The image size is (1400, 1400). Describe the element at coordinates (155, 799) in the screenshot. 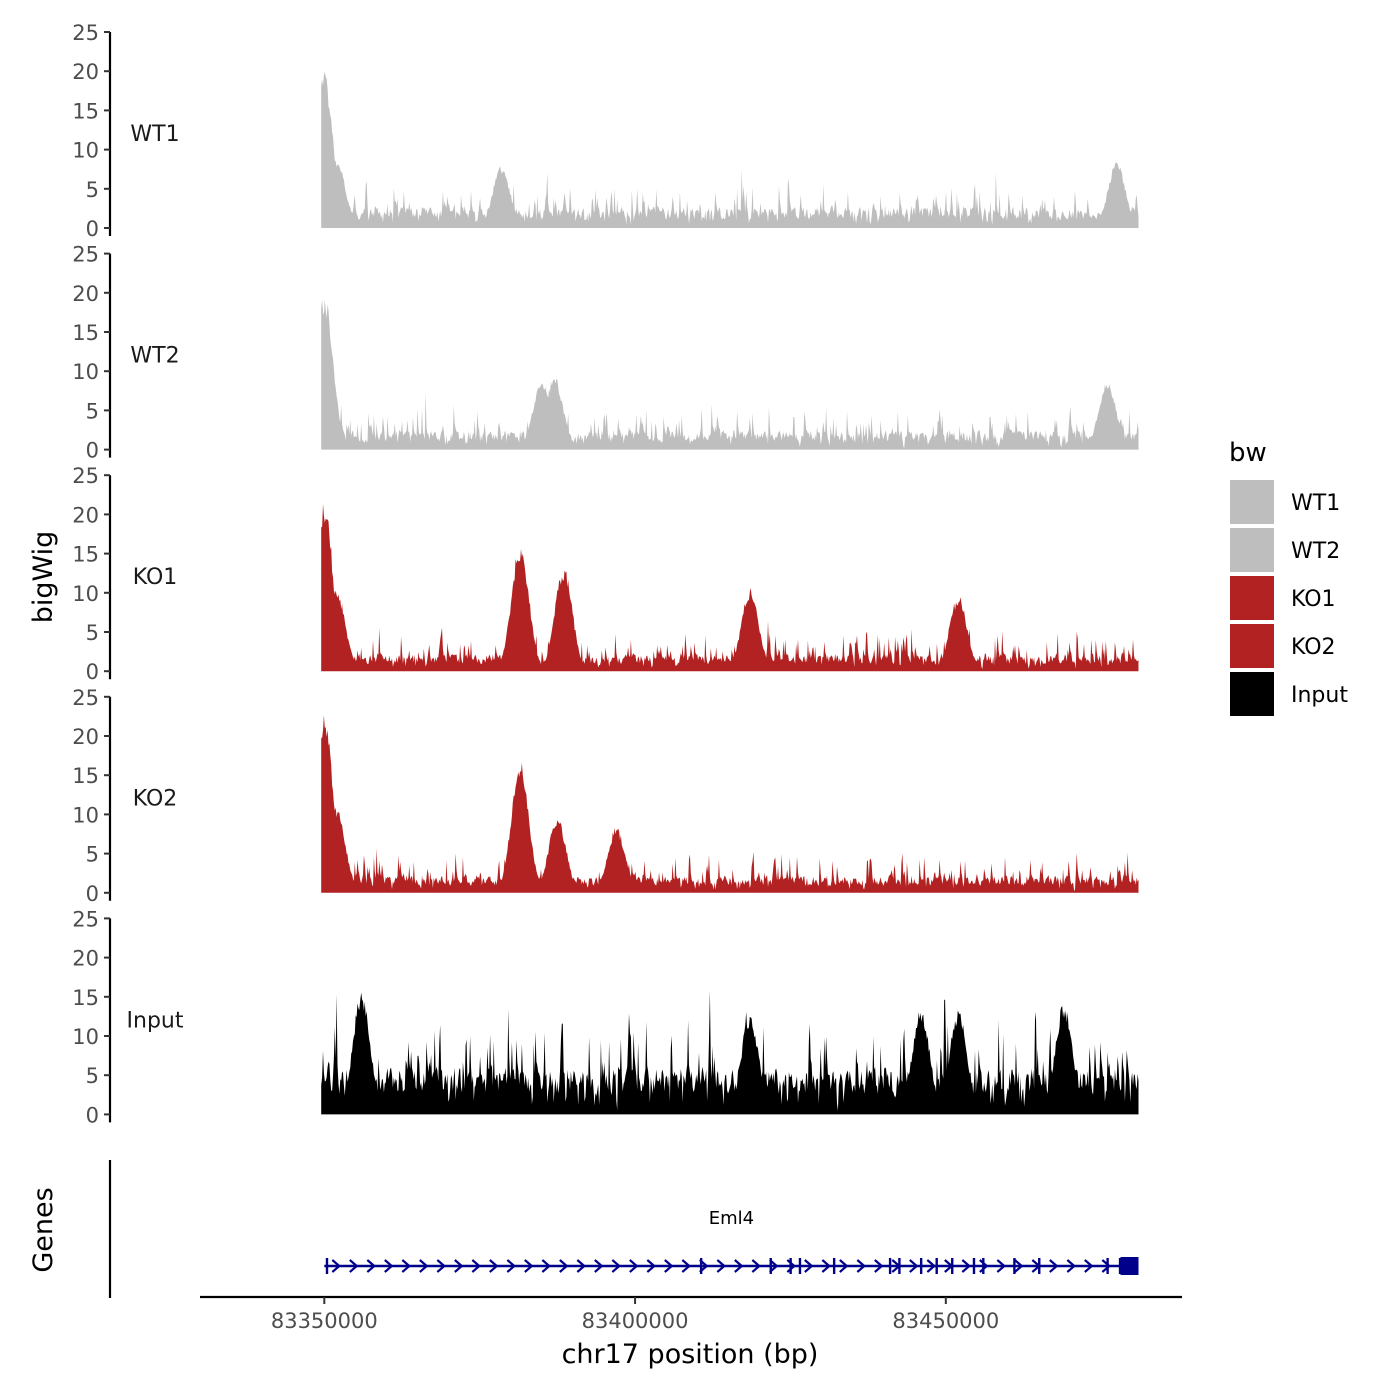

I see `track-label-ko2: KO2` at that location.